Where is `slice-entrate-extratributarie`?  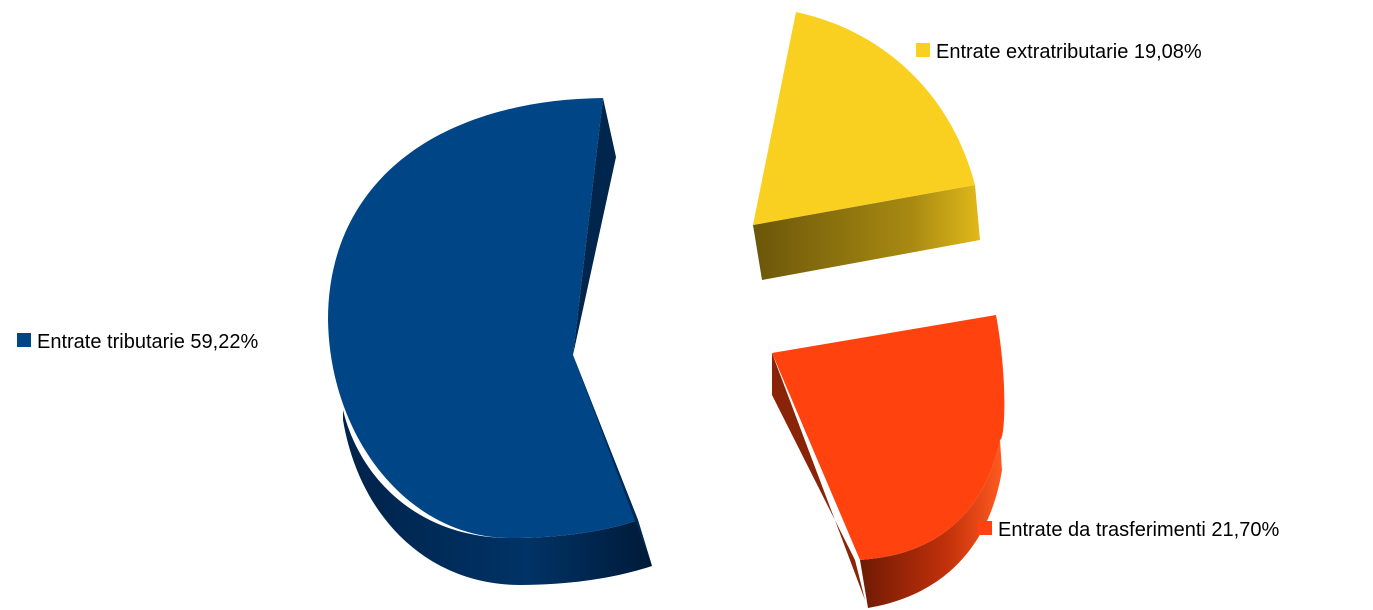
slice-entrate-extratributarie is located at coordinates (866, 146).